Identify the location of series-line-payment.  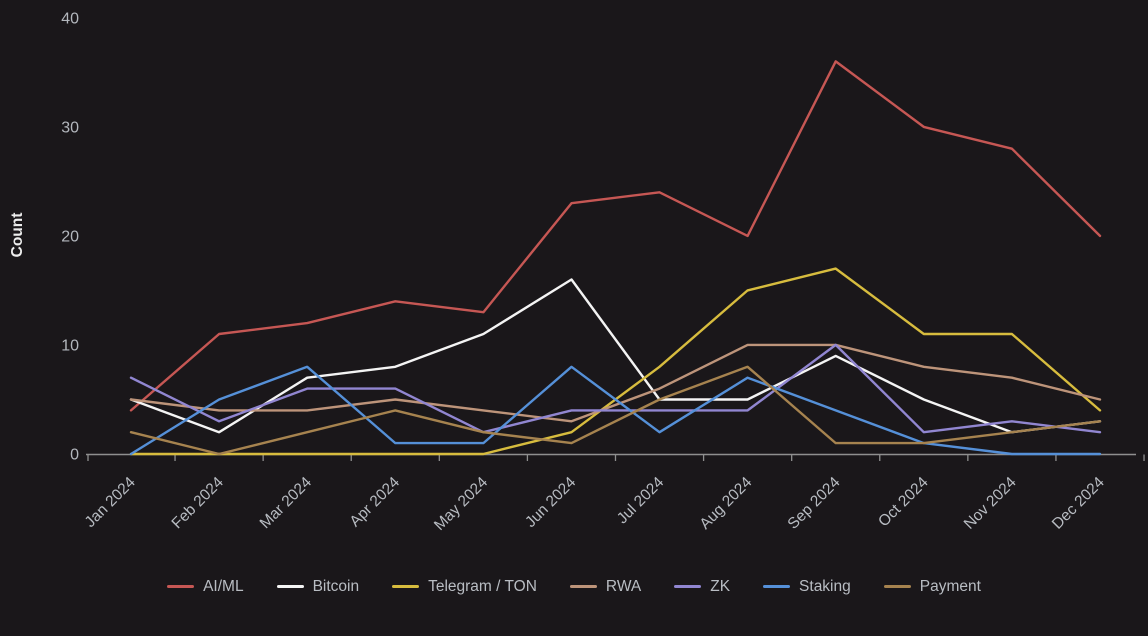
(615, 410).